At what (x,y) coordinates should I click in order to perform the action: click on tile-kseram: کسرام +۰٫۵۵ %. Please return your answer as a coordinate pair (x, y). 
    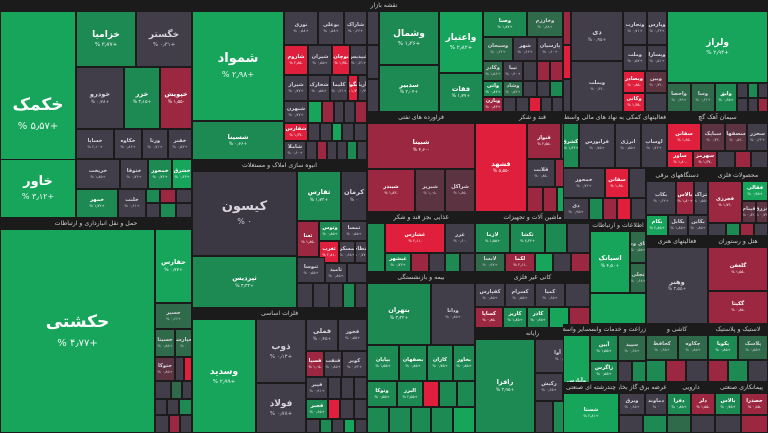
    Looking at the image, I should click on (520, 295).